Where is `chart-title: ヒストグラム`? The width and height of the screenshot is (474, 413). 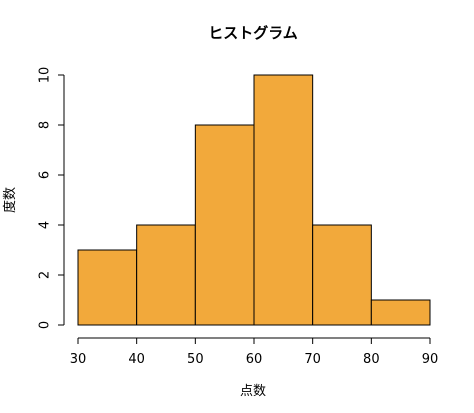
chart-title: ヒストグラム is located at coordinates (253, 33).